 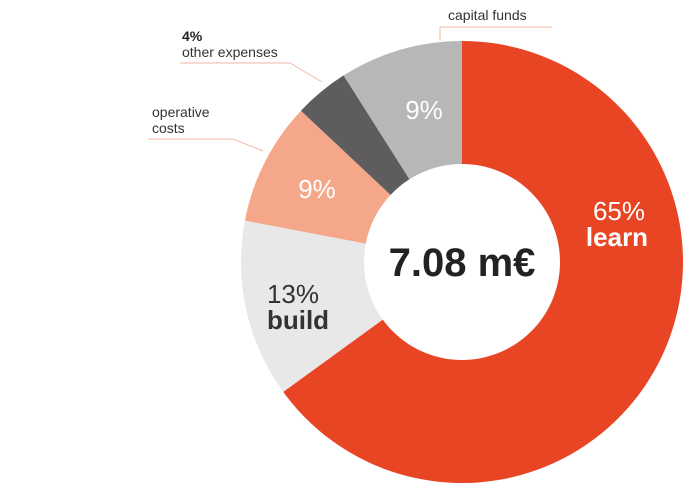 I want to click on slice-build-name: build, so click(x=298, y=320).